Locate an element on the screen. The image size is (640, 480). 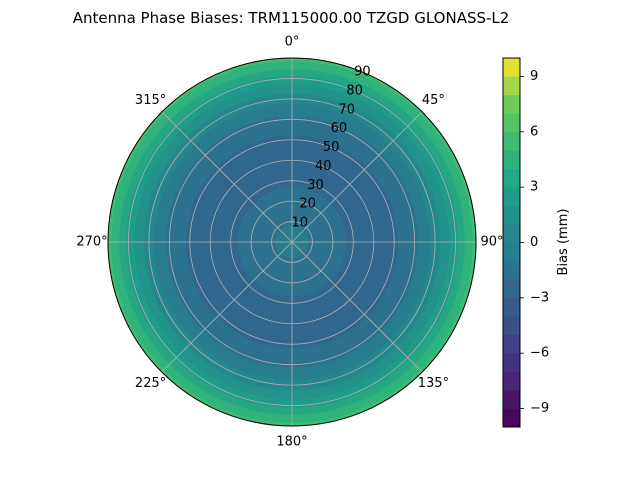
angular-tick-label: 180° is located at coordinates (291, 442).